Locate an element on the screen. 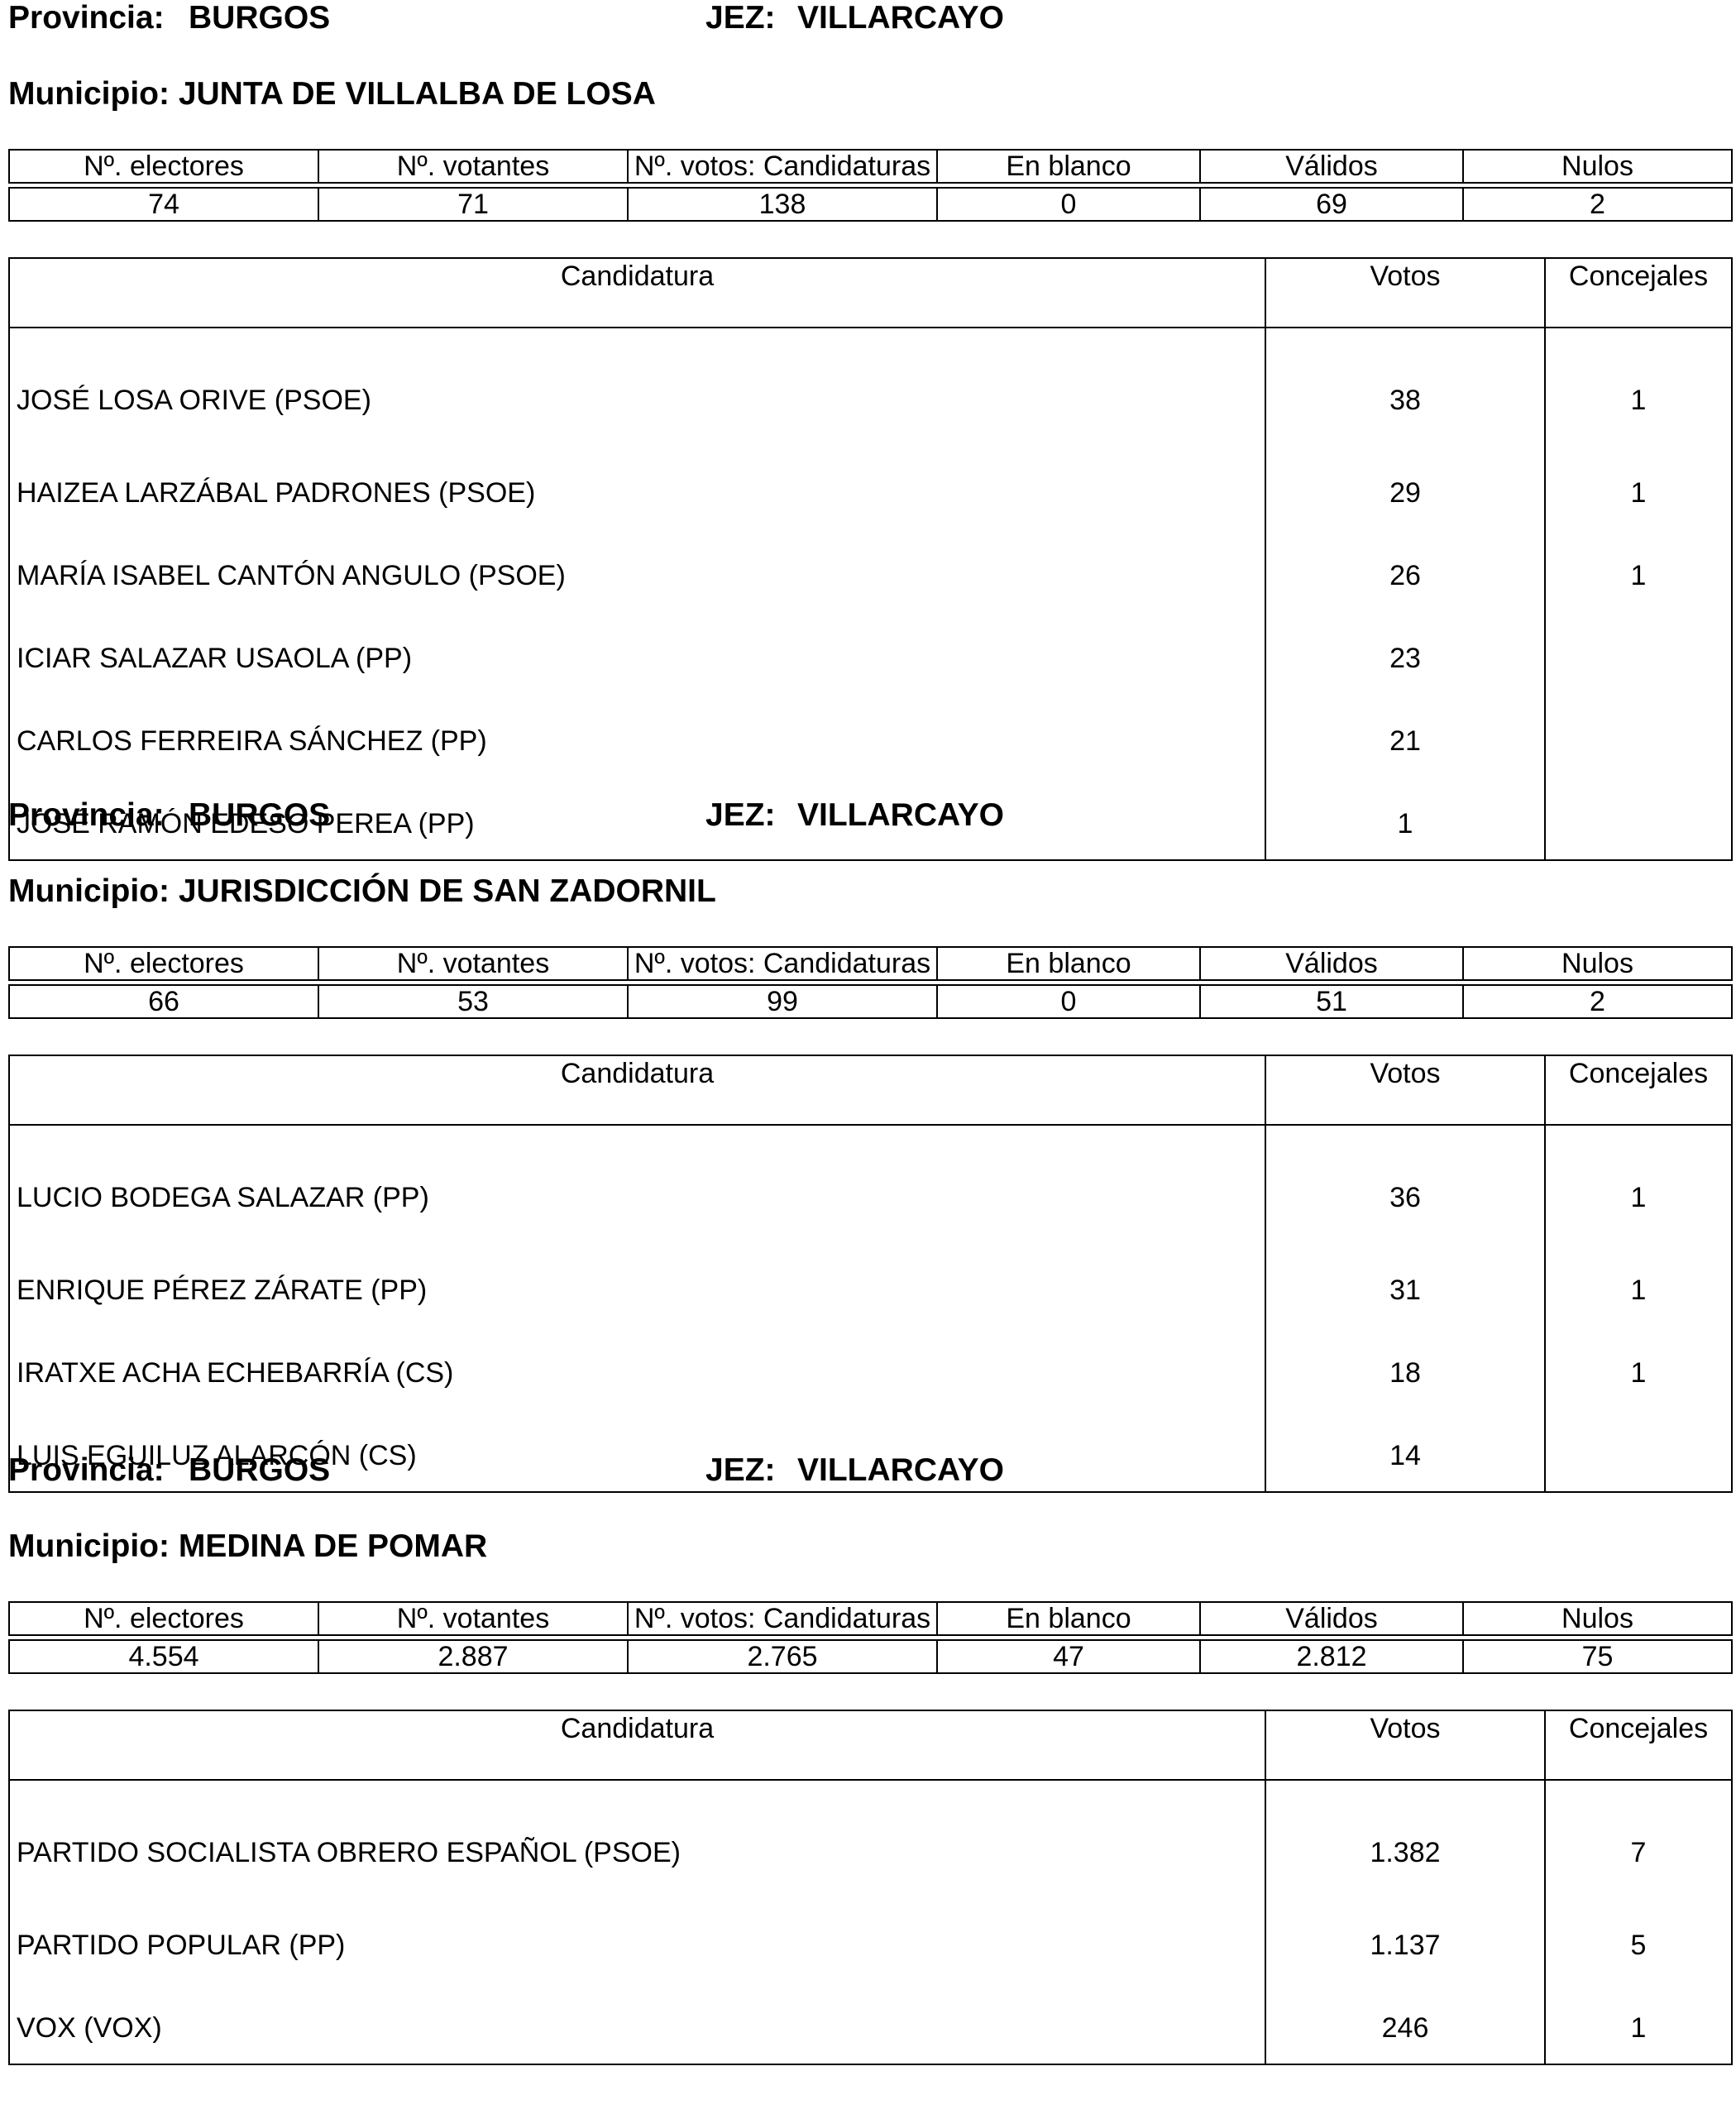 This screenshot has height=2114, width=1736. jez-label: JEZ: is located at coordinates (740, 815).